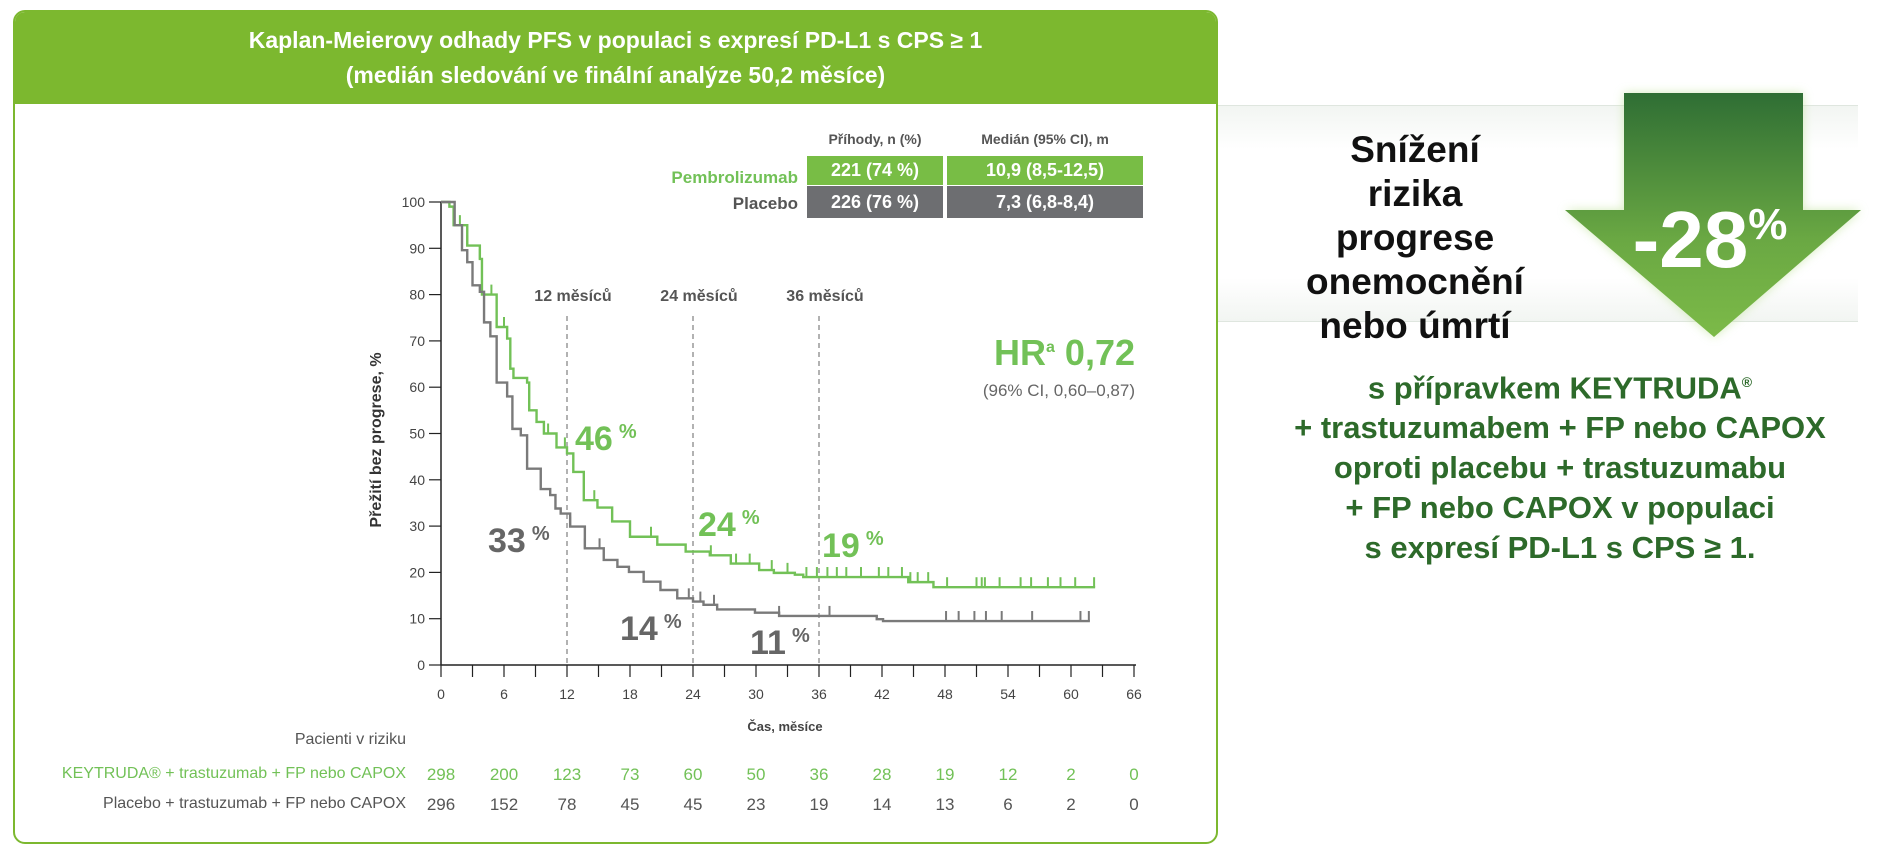  I want to click on hr-value: HRa 0,72, so click(1010, 353).